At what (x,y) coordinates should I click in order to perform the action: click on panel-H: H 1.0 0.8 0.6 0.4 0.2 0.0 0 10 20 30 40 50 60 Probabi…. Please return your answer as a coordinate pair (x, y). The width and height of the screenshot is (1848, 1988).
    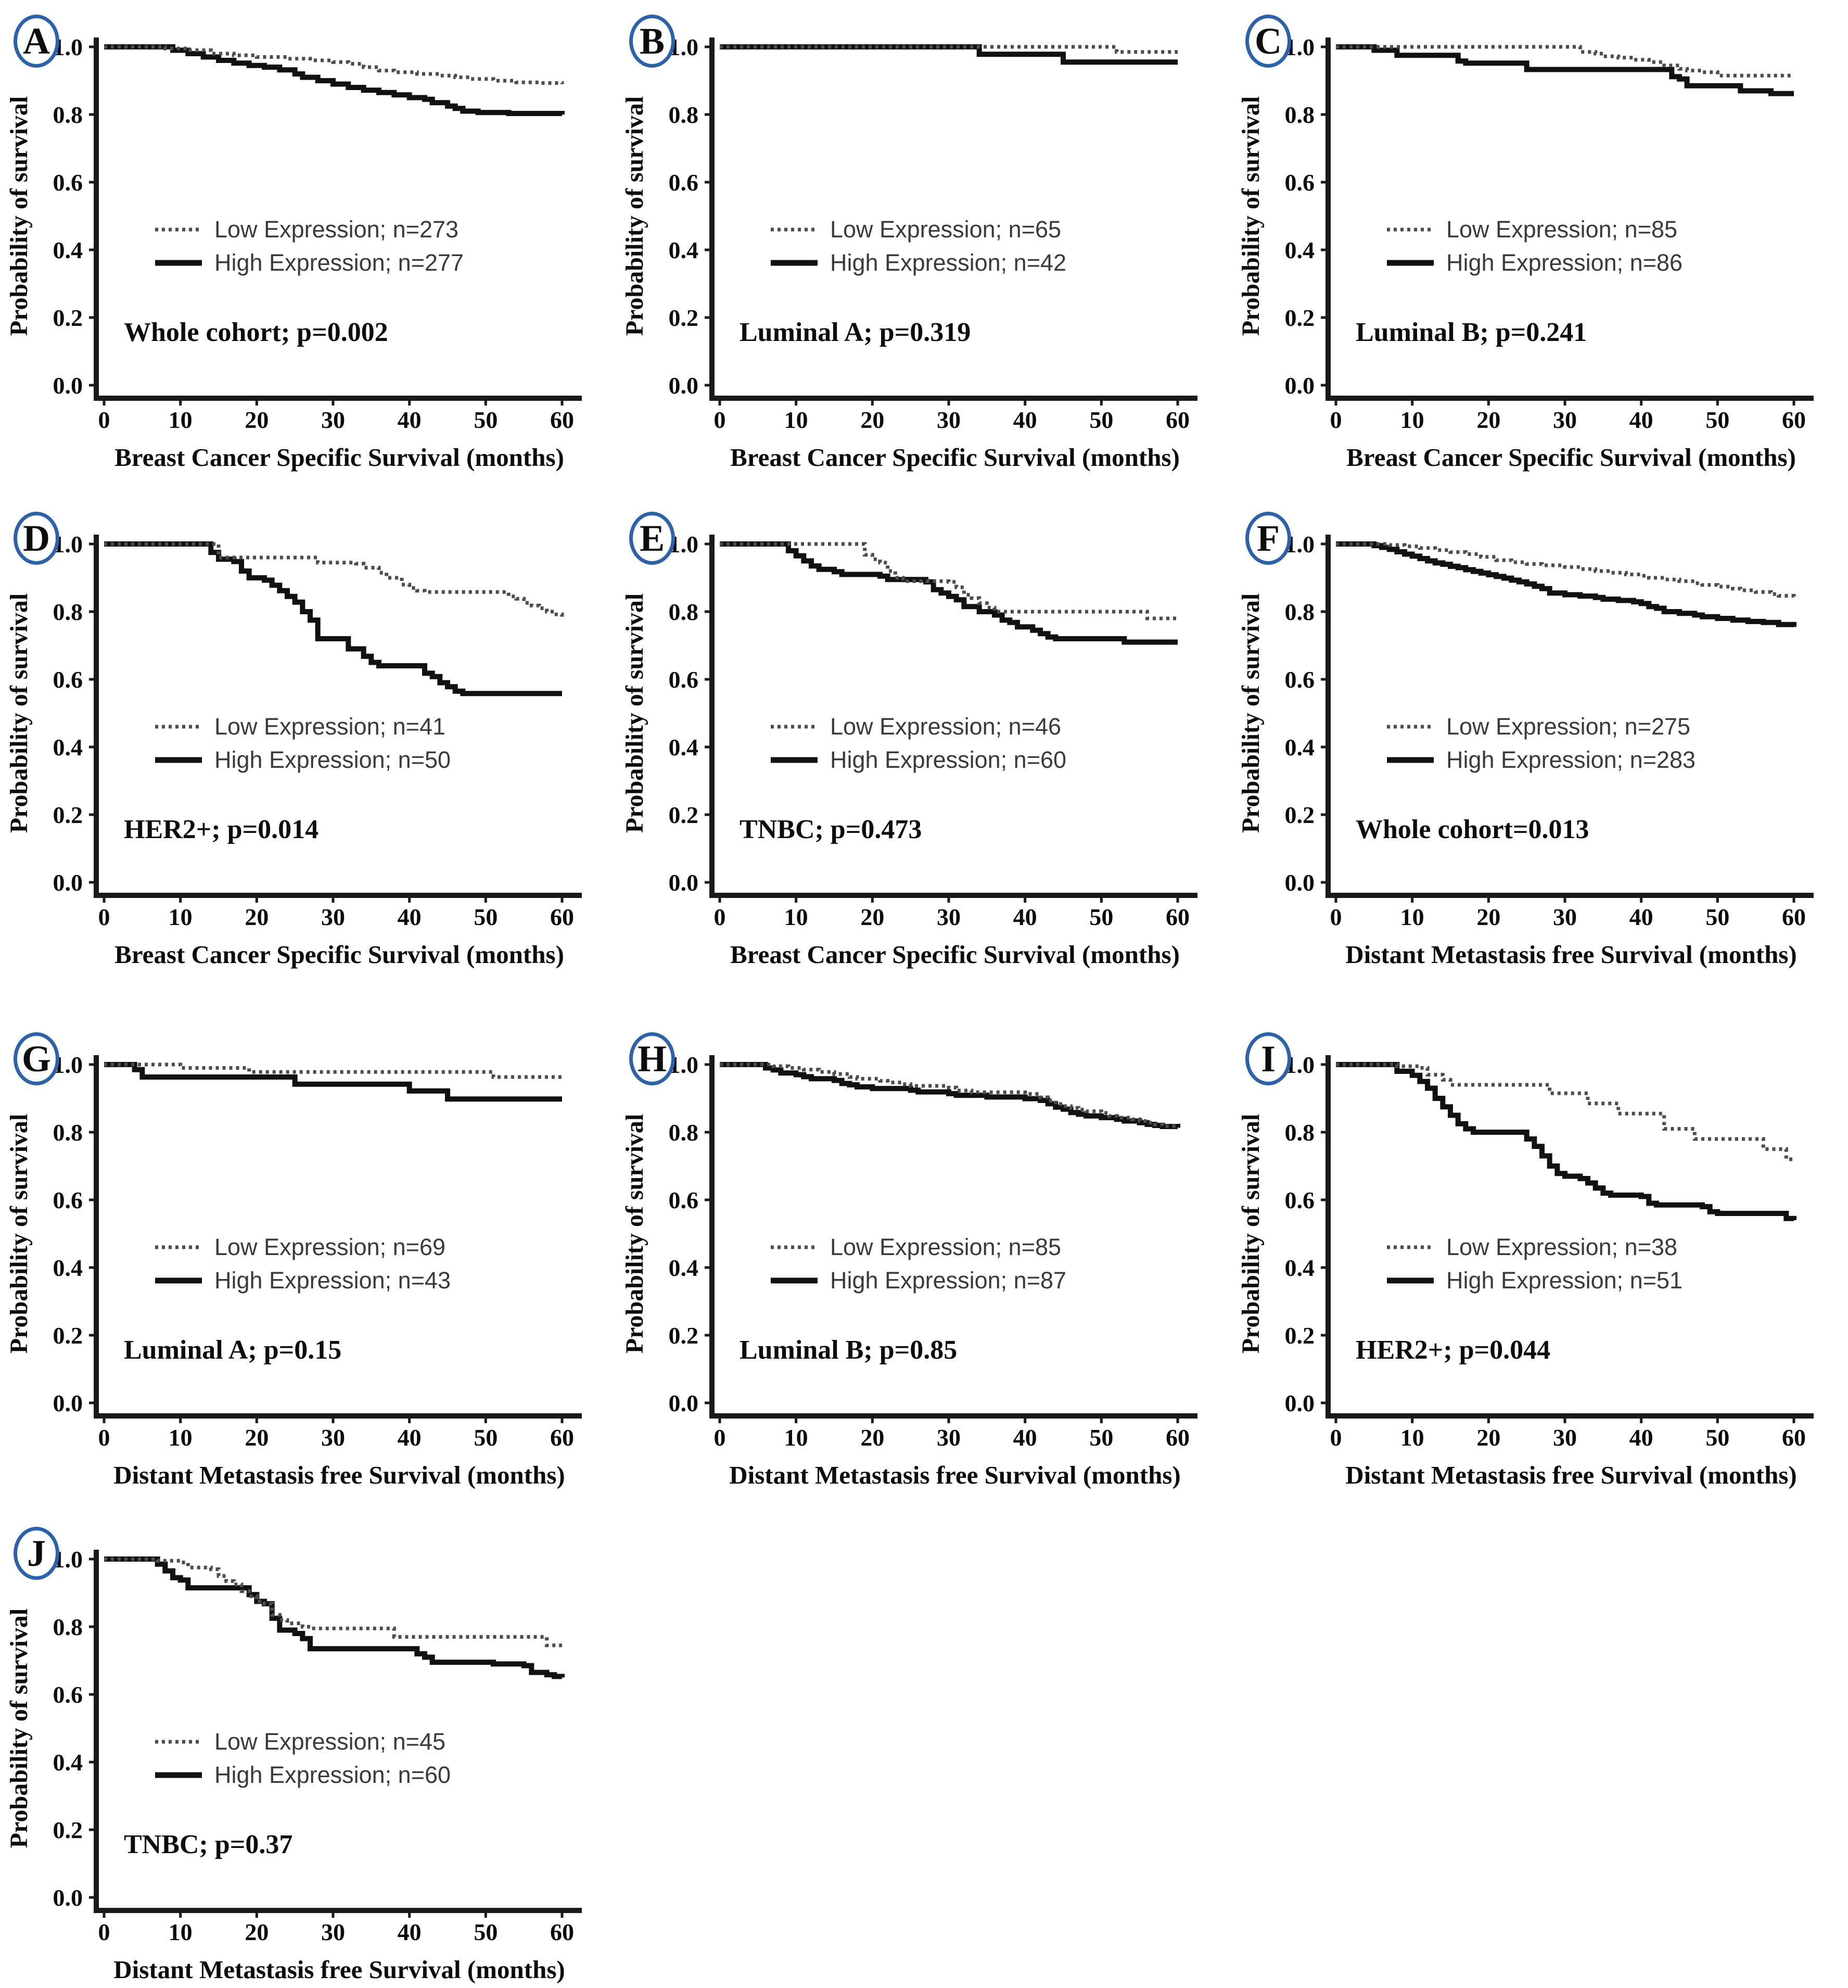
    Looking at the image, I should click on (924, 1265).